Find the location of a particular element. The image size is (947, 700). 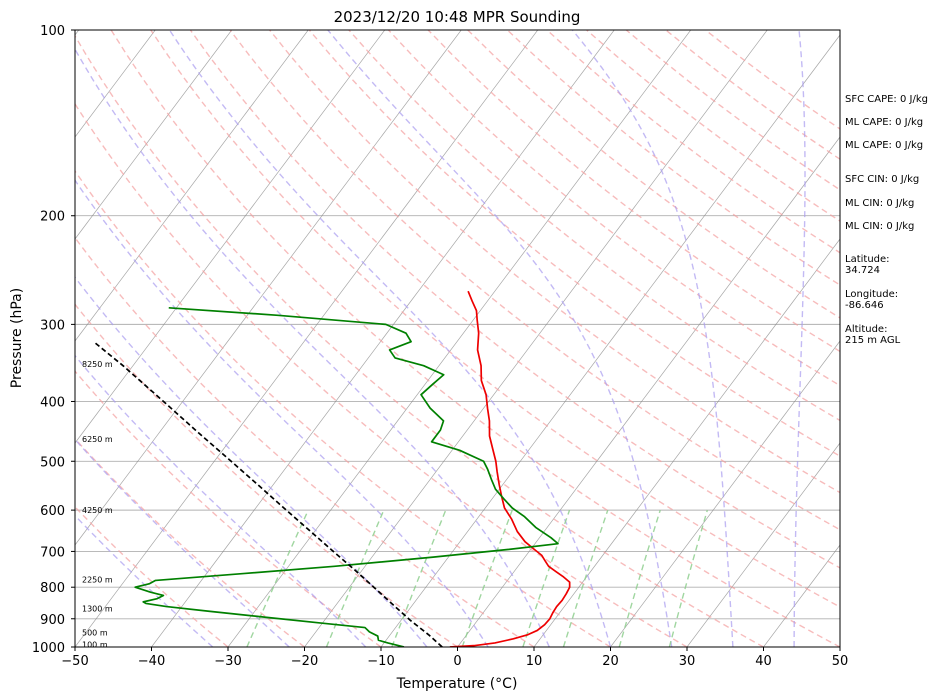

height-label: 1300 m is located at coordinates (97, 608).